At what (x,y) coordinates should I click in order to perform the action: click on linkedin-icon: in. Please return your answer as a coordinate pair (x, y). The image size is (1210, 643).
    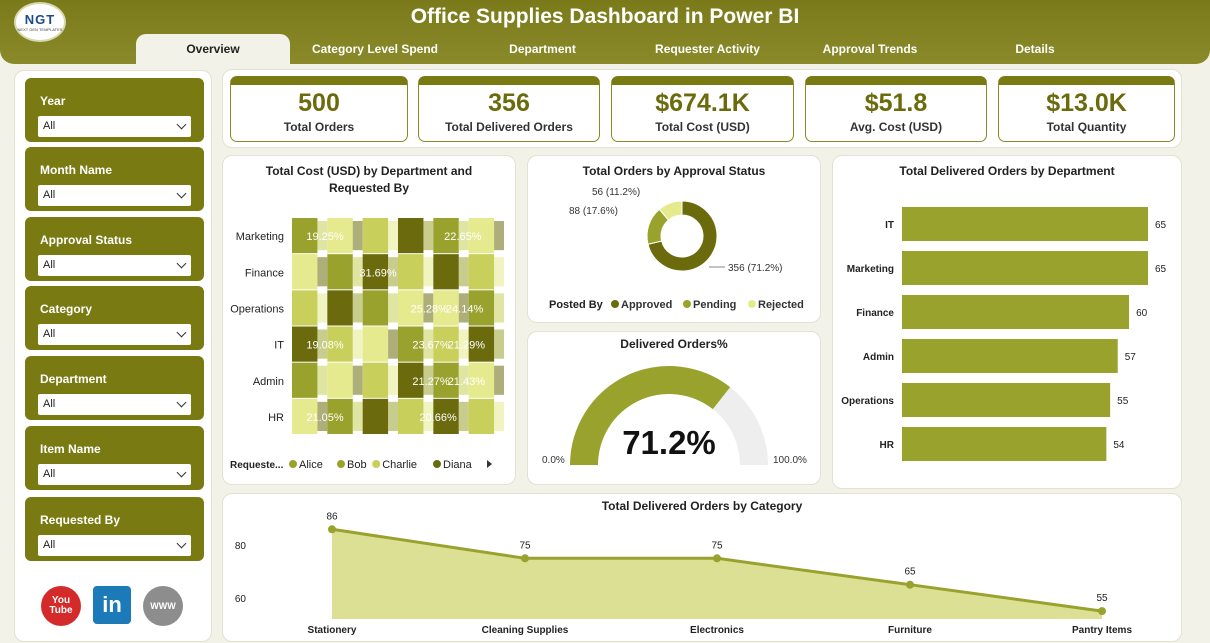
    Looking at the image, I should click on (112, 605).